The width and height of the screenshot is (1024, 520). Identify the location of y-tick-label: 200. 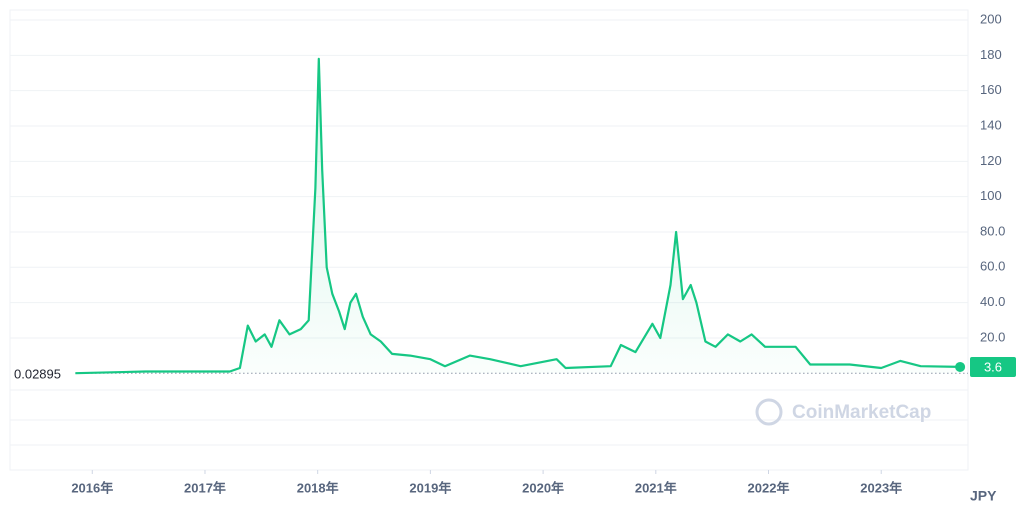
(991, 18).